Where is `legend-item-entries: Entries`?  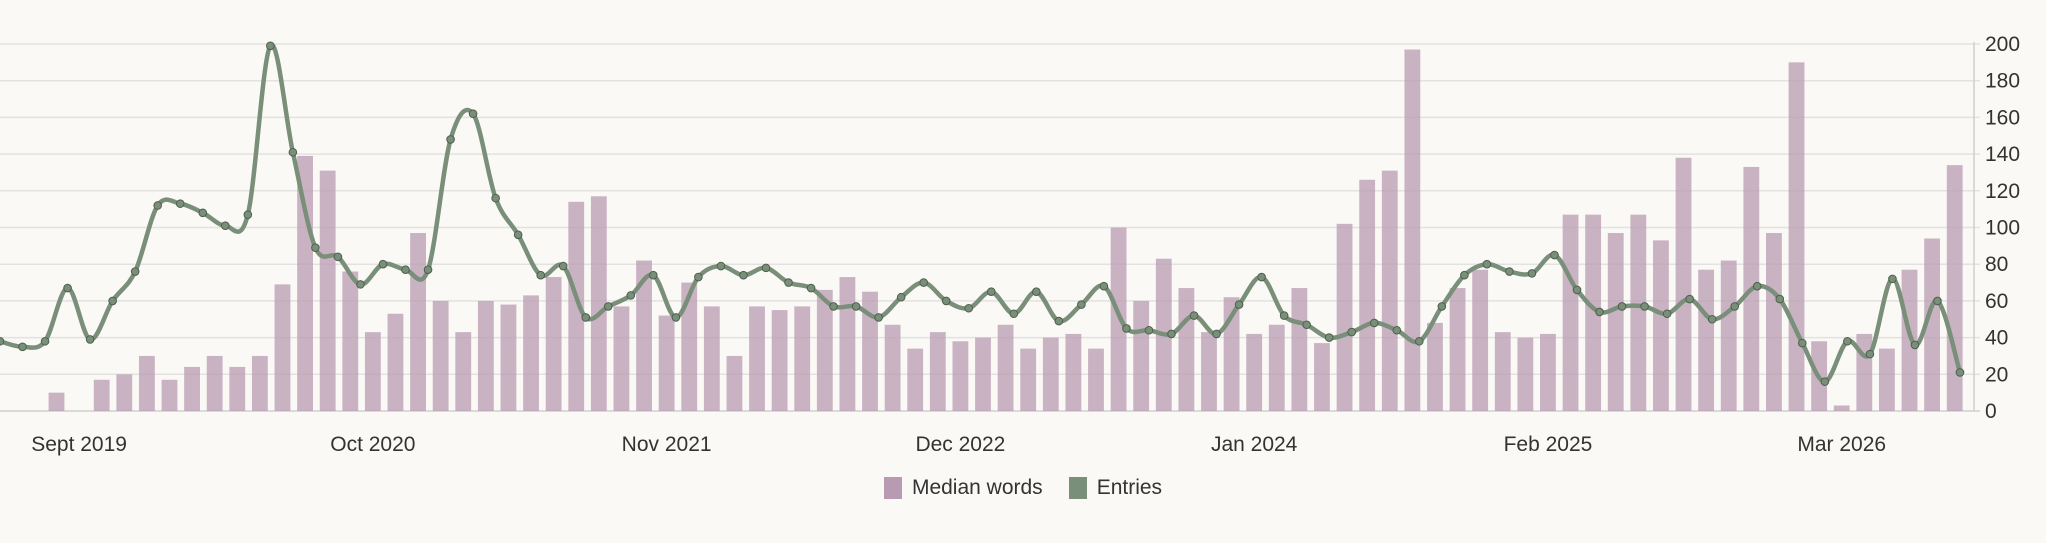 legend-item-entries: Entries is located at coordinates (1115, 488).